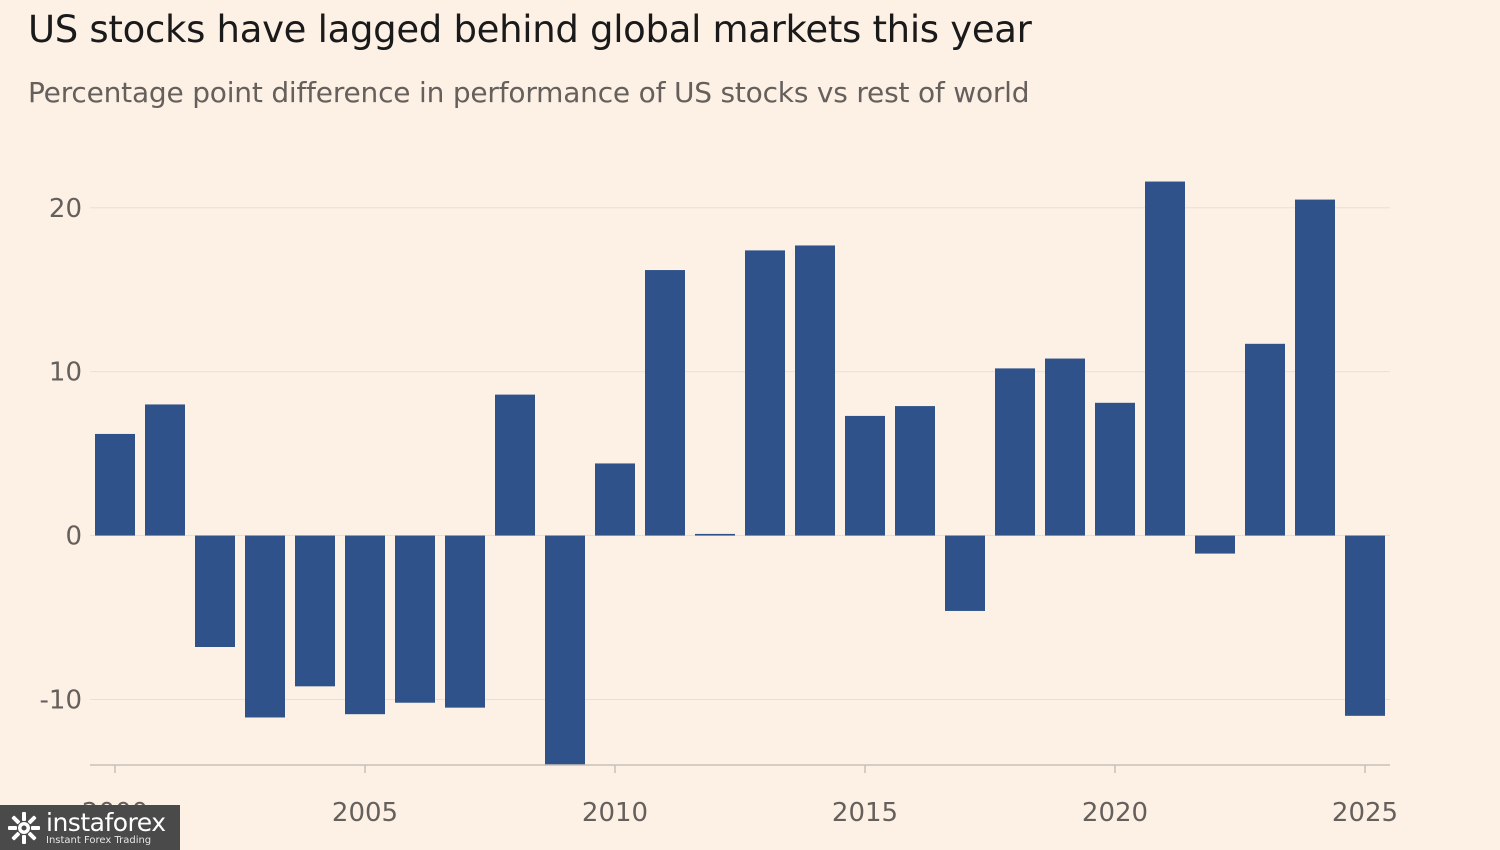 Image resolution: width=1500 pixels, height=850 pixels. What do you see at coordinates (365, 813) in the screenshot?
I see `x-tick-label-2005: 2005` at bounding box center [365, 813].